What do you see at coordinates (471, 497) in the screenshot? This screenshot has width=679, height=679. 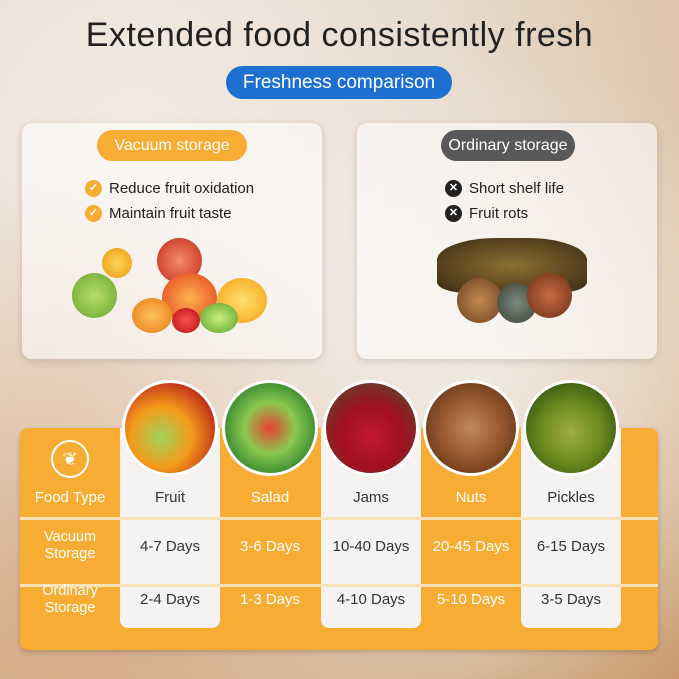 I see `food-name: Nuts` at bounding box center [471, 497].